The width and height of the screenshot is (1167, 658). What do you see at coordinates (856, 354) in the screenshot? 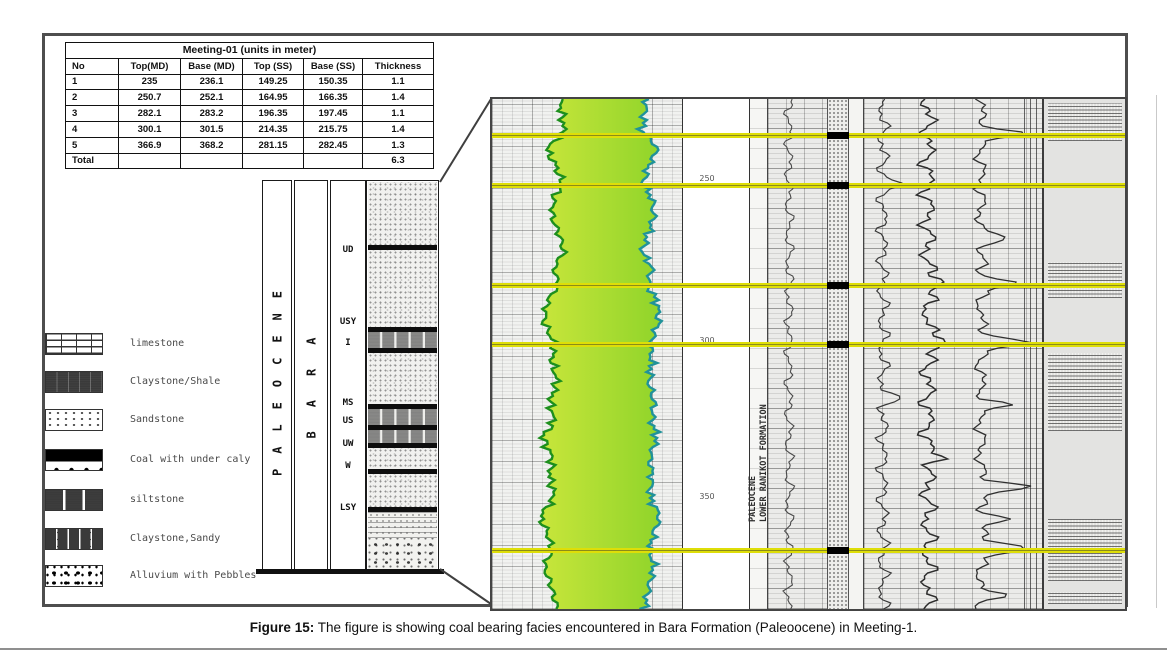
I see `track-spacer` at bounding box center [856, 354].